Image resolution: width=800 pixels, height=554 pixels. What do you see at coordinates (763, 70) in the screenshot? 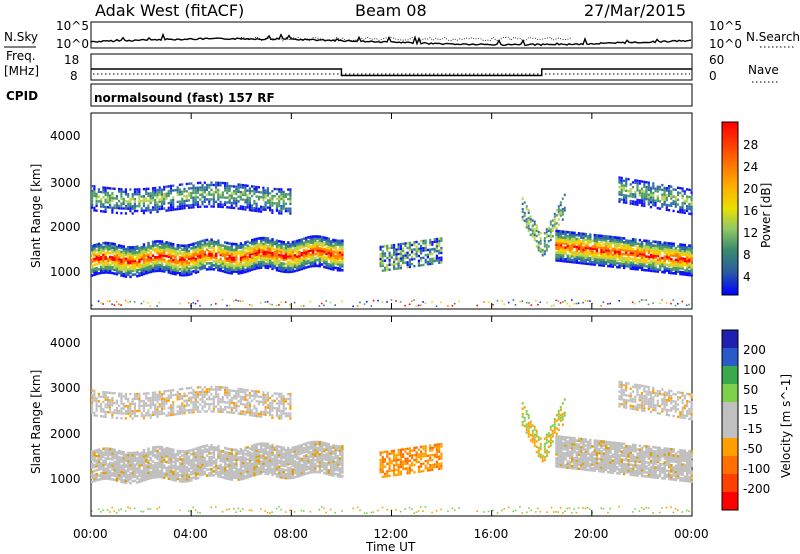
I see `nave-label: Nave` at bounding box center [763, 70].